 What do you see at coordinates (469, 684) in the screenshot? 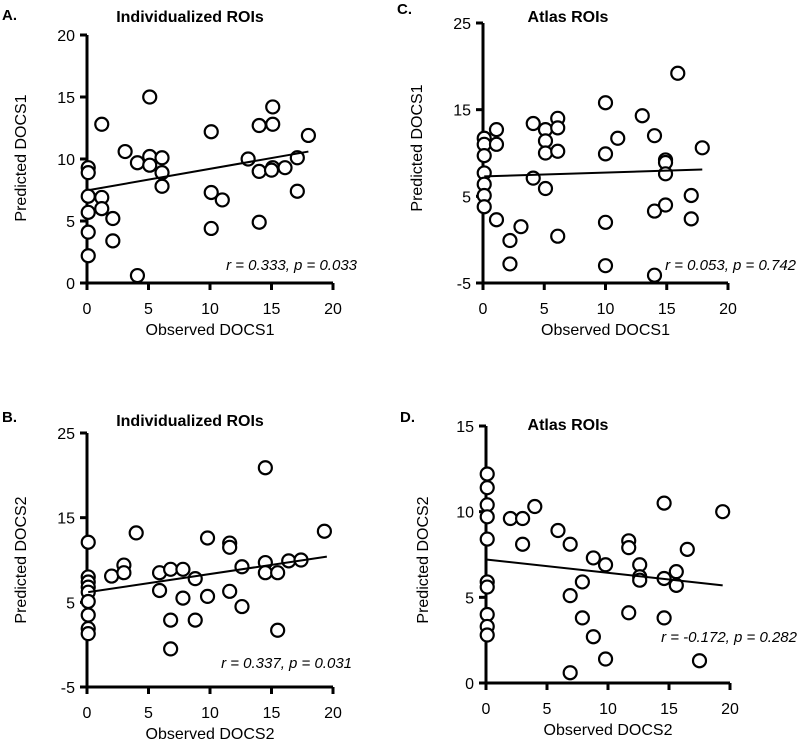
I see `panel-d-y-tick-label: 0` at bounding box center [469, 684].